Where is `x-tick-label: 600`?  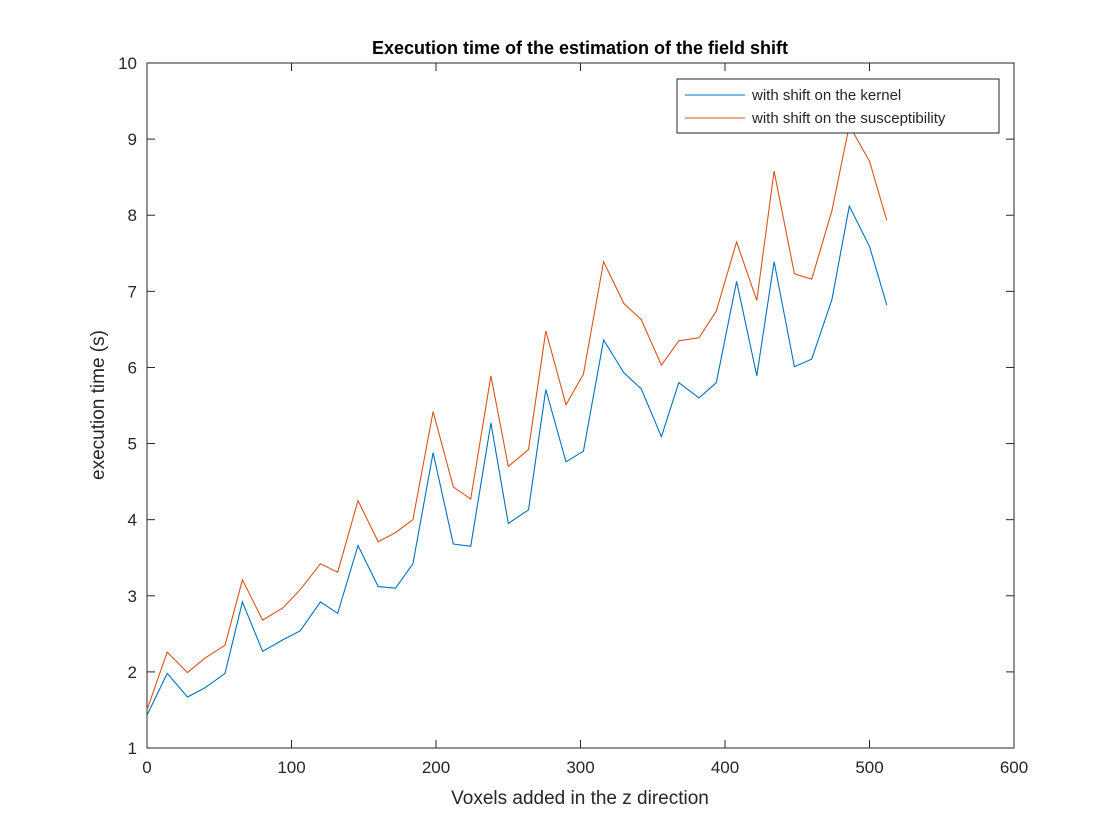 x-tick-label: 600 is located at coordinates (1014, 767).